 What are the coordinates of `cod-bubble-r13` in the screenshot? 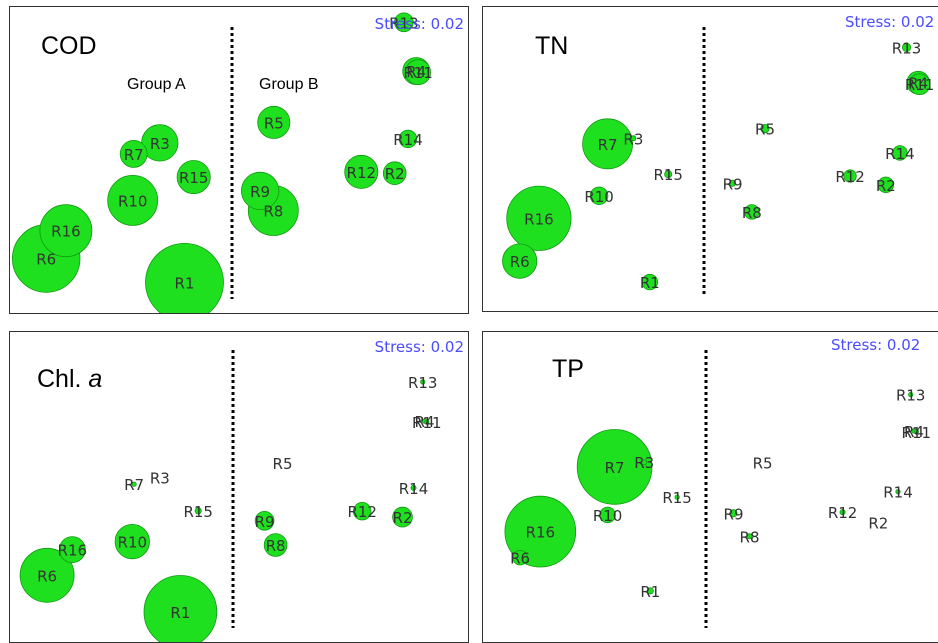 It's located at (404, 22).